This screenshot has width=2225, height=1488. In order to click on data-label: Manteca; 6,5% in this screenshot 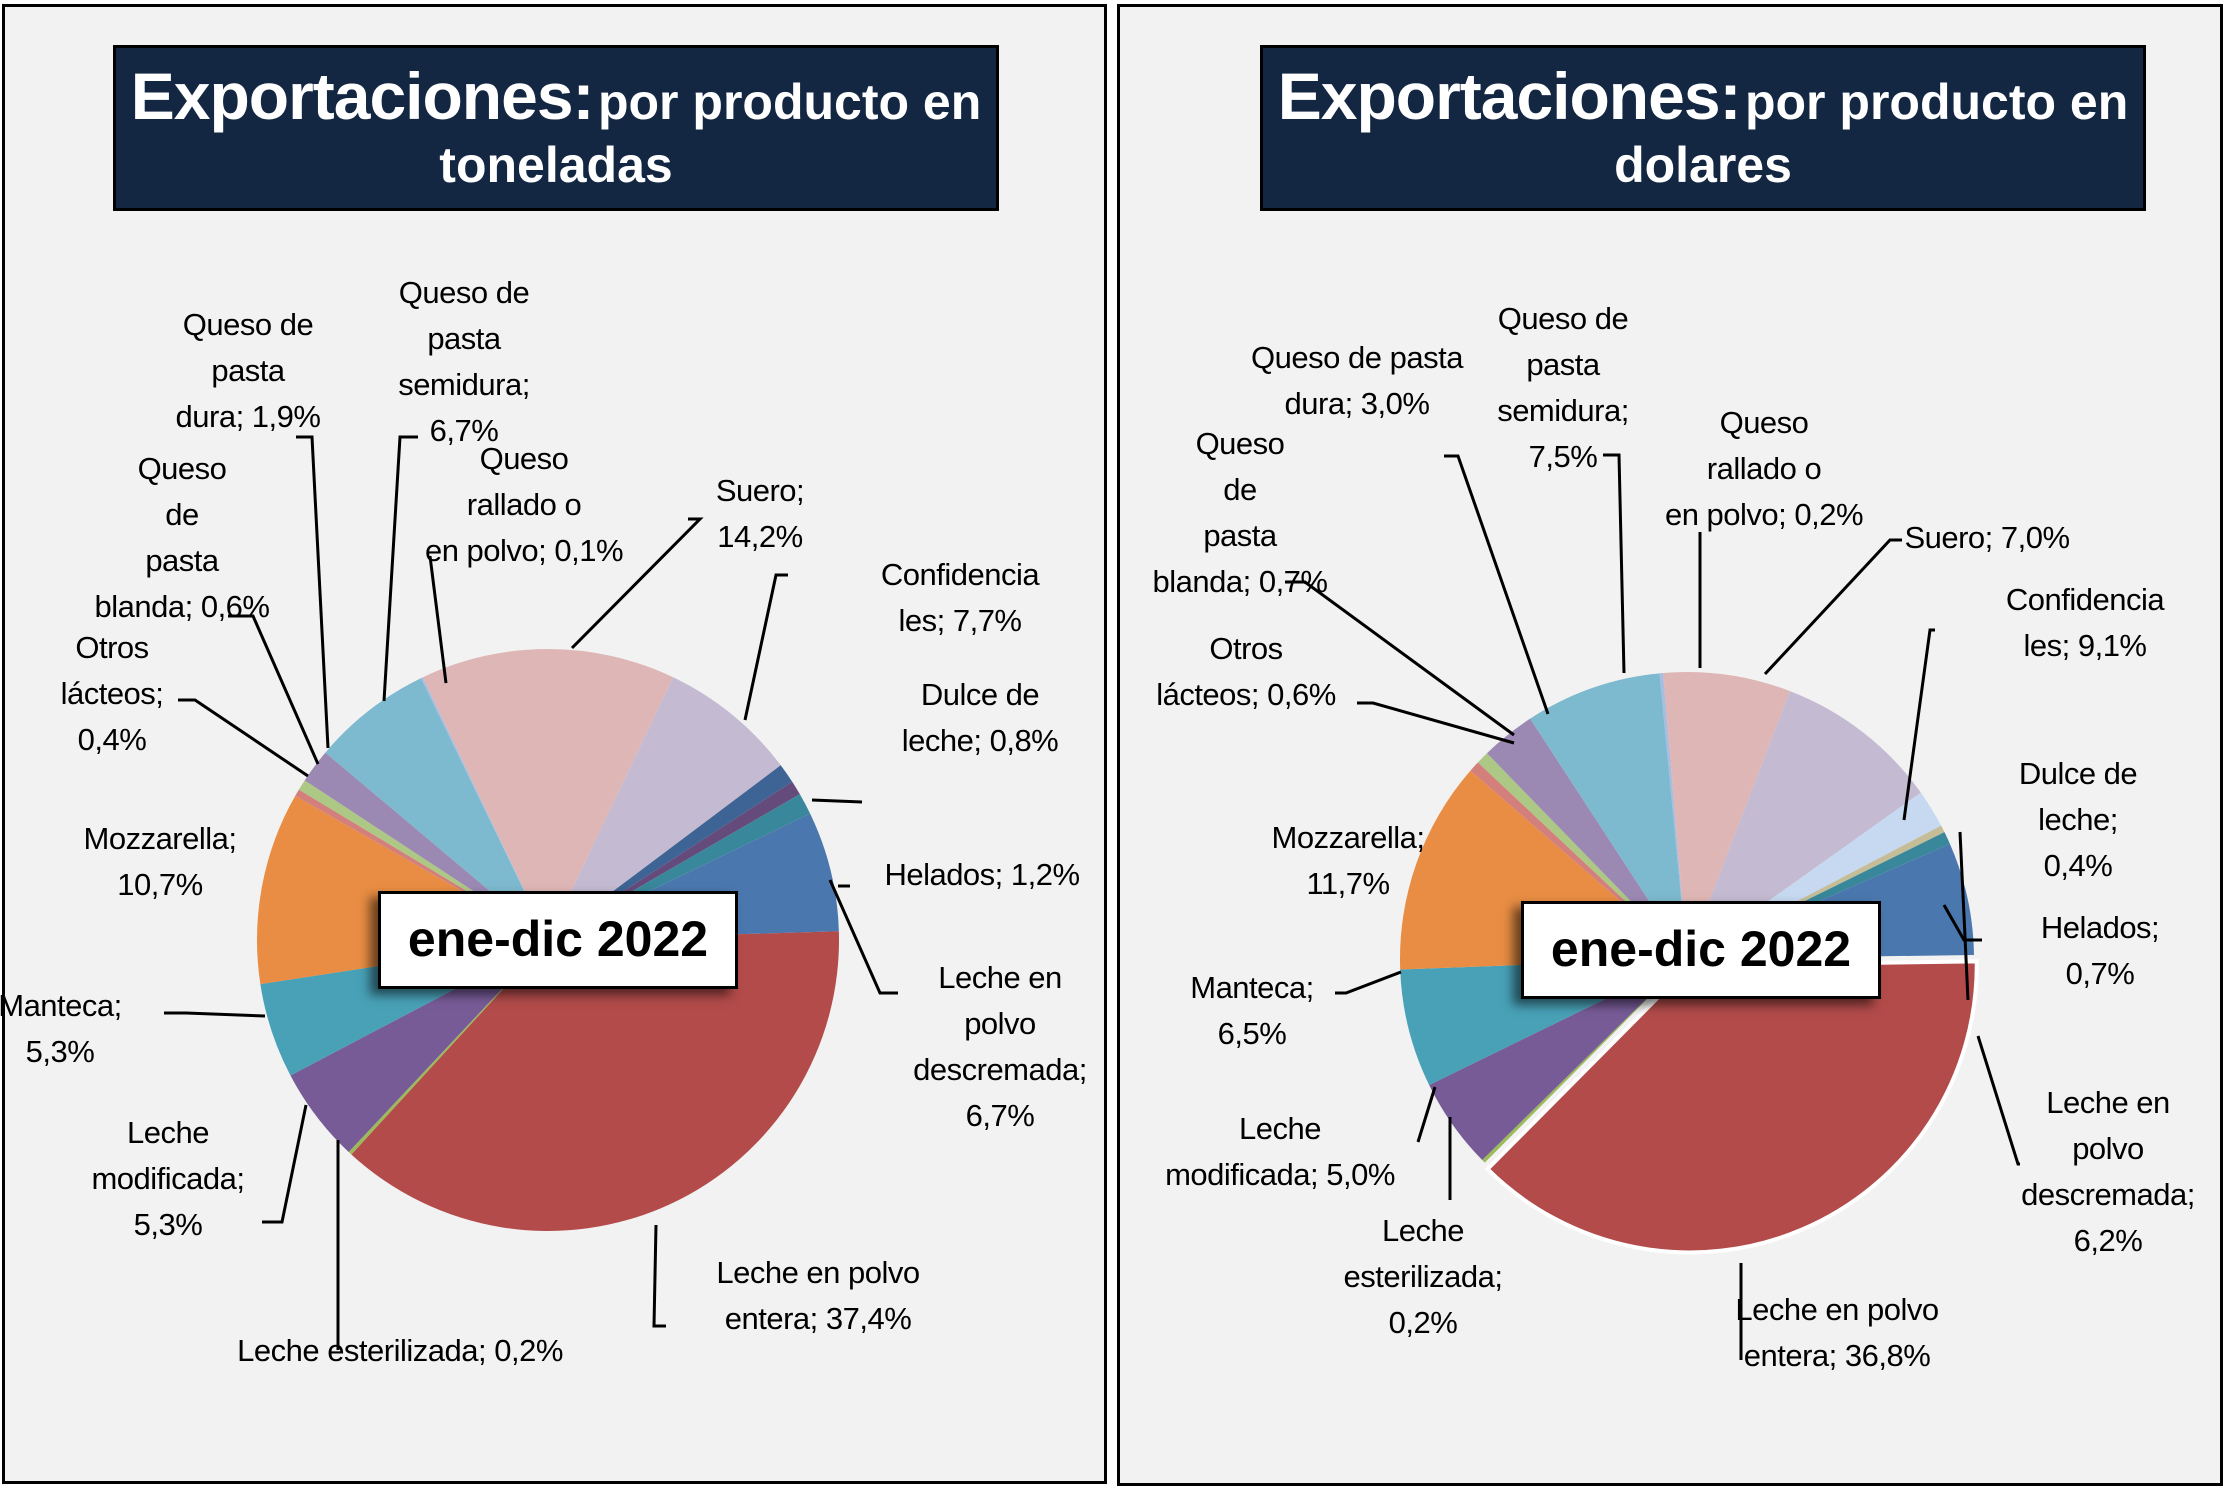, I will do `click(1252, 1010)`.